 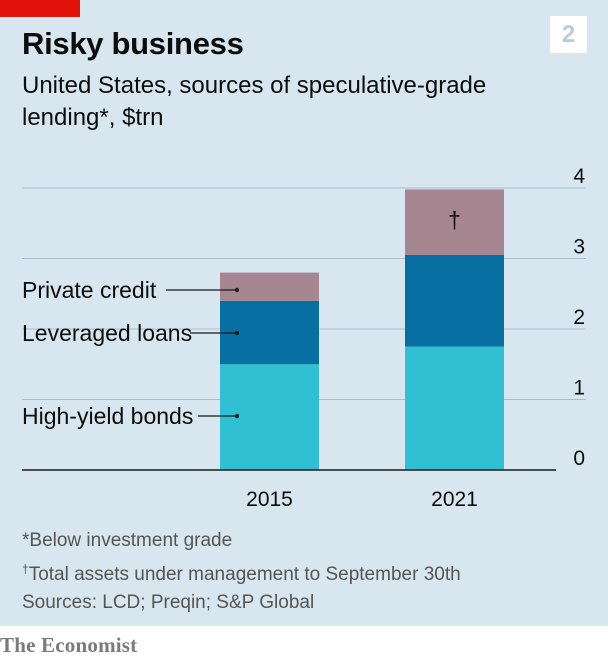 I want to click on y-tick-label: 4, so click(x=579, y=176).